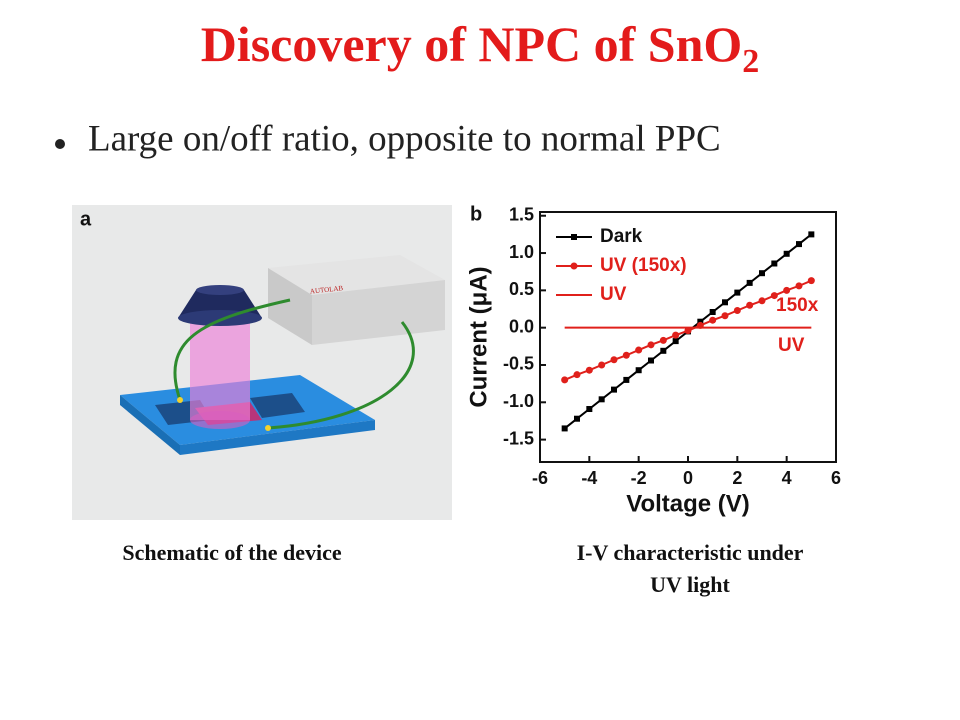  Describe the element at coordinates (688, 478) in the screenshot. I see `x-tick-label: 0` at that location.